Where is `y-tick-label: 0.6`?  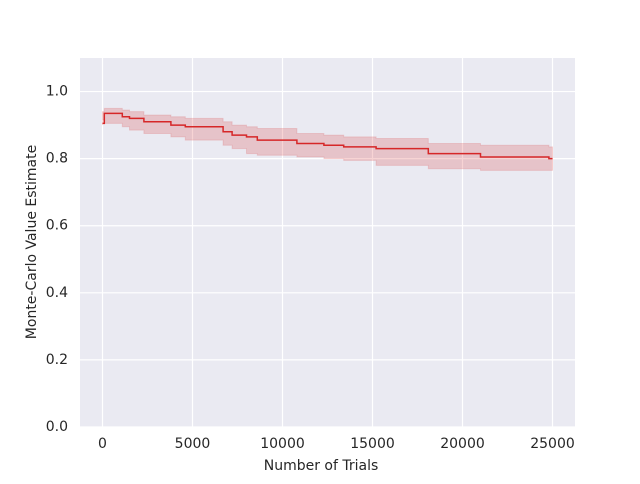
y-tick-label: 0.6 is located at coordinates (57, 226).